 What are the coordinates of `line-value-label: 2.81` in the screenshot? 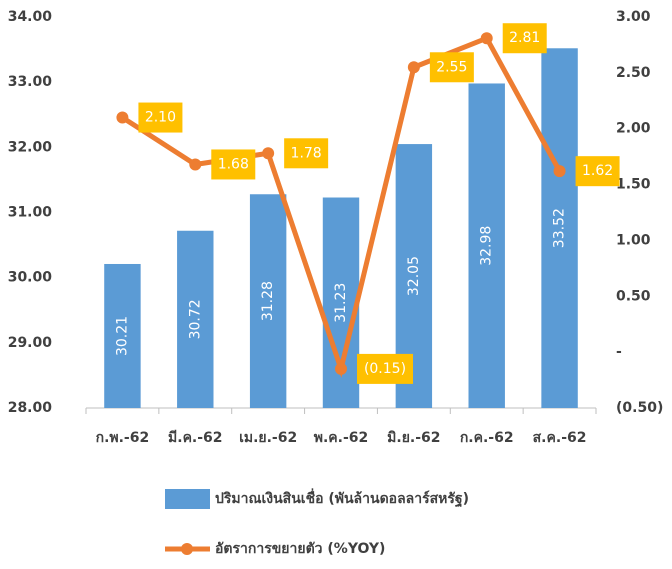 It's located at (524, 38).